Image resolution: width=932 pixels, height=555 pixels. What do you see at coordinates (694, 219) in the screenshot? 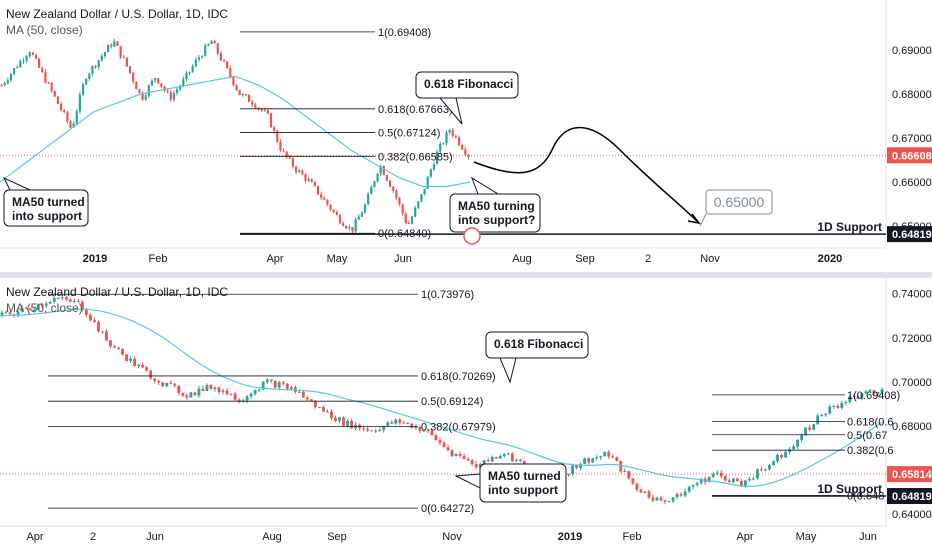
I see `projection-arrowhead` at bounding box center [694, 219].